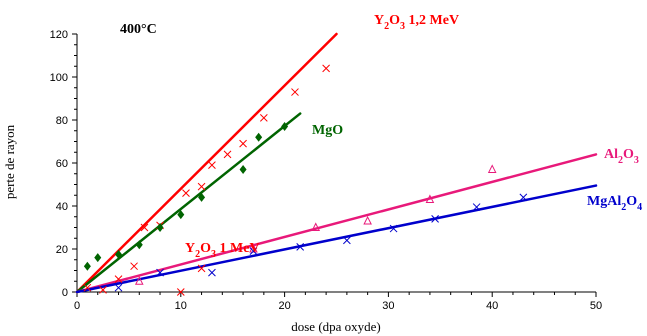 This screenshot has height=336, width=647. Describe the element at coordinates (284, 306) in the screenshot. I see `x-tick-label: 20` at that location.